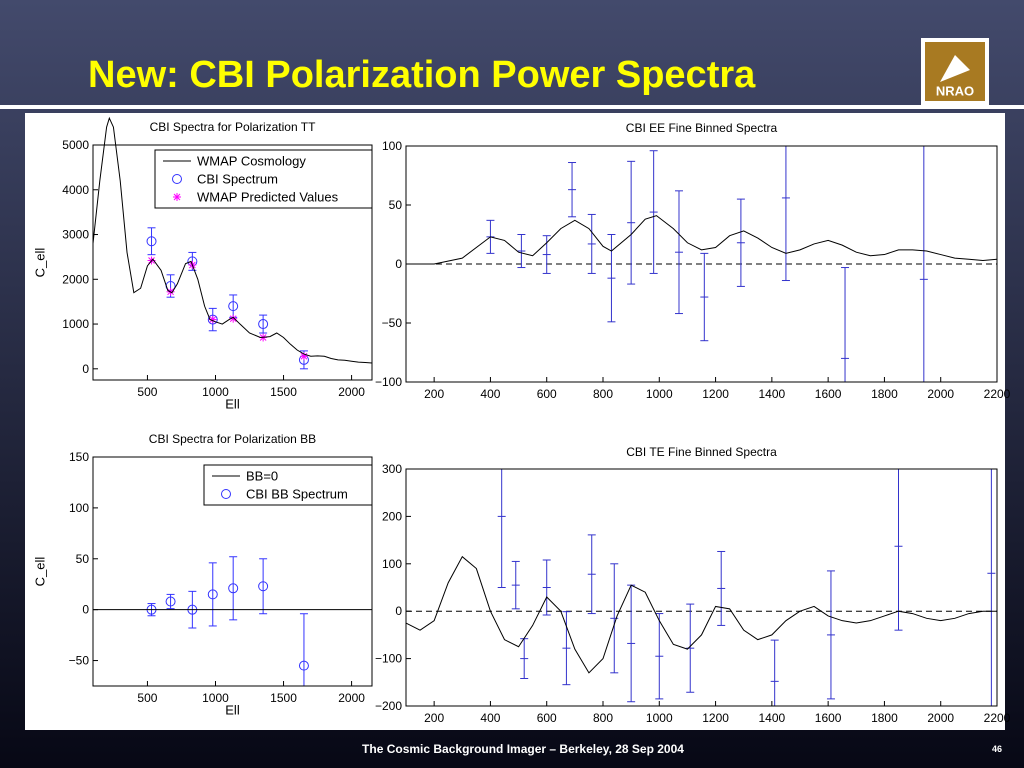 Image resolution: width=1024 pixels, height=768 pixels. What do you see at coordinates (251, 161) in the screenshot?
I see `legend-label: WMAP Cosmology` at bounding box center [251, 161].